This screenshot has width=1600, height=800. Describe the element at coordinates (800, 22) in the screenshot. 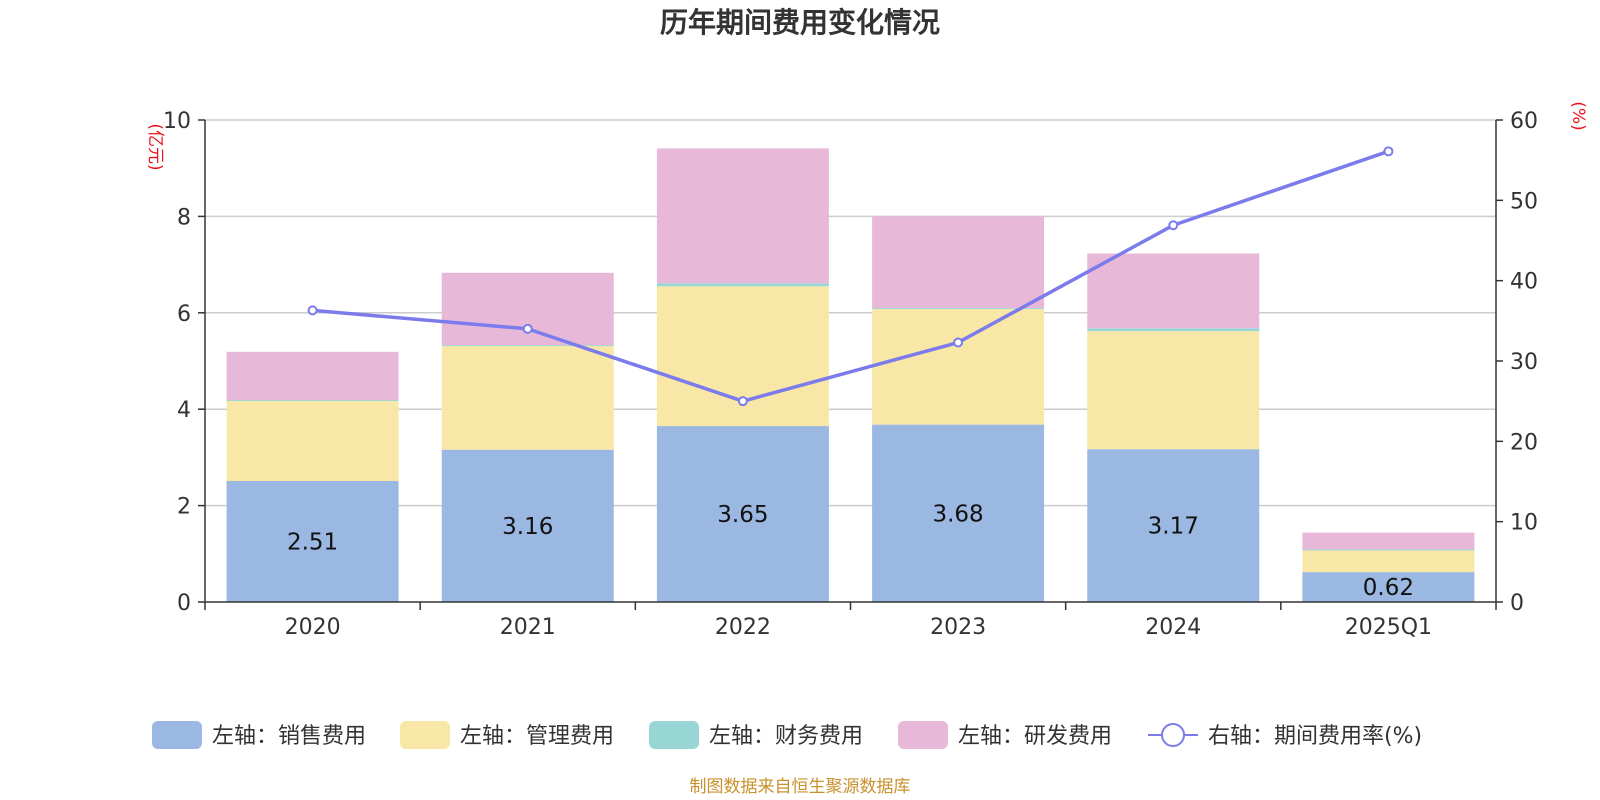

I see `chart-title: 历年期间费用变化情况` at that location.